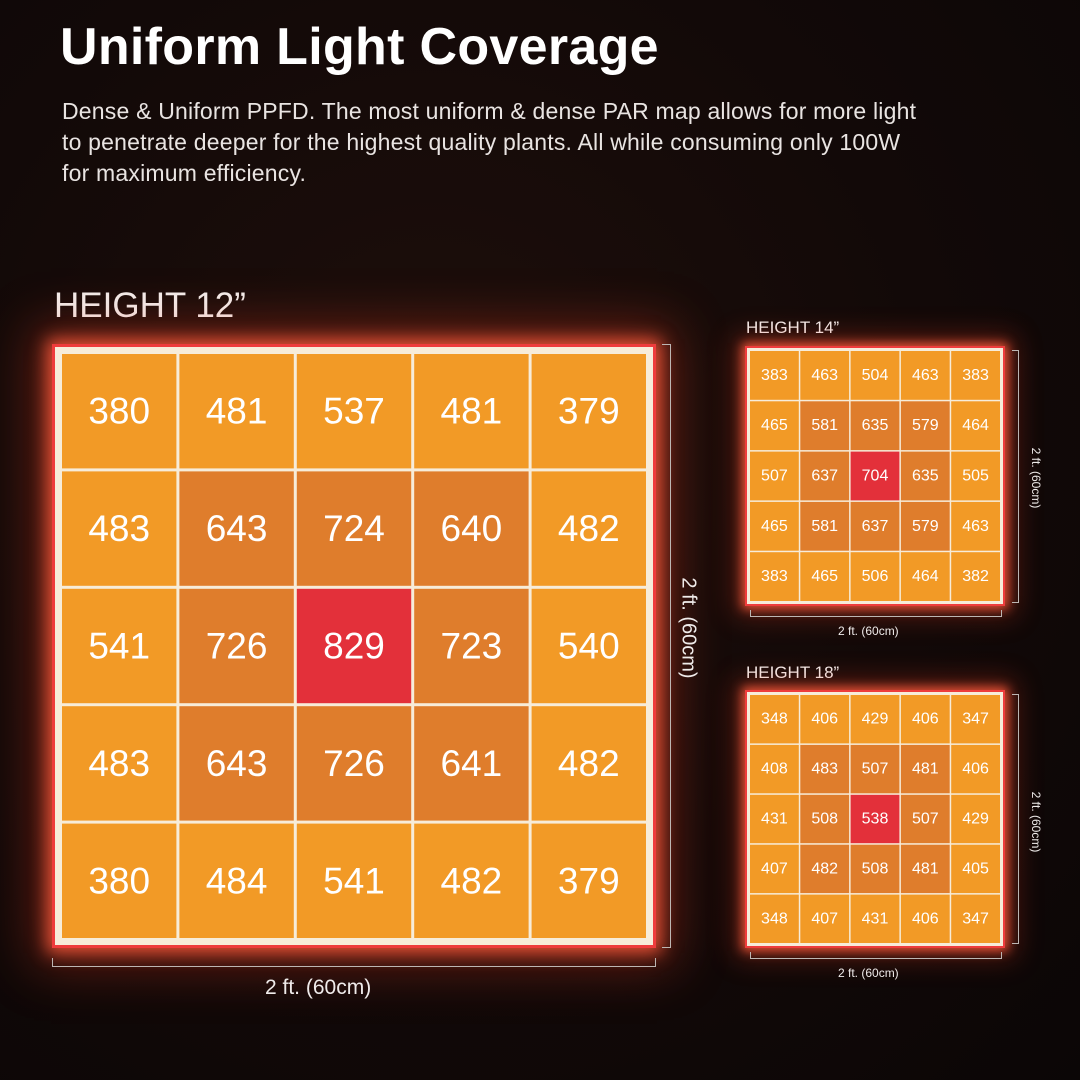  Describe the element at coordinates (925, 526) in the screenshot. I see `heatmap-cell-value: 579` at that location.